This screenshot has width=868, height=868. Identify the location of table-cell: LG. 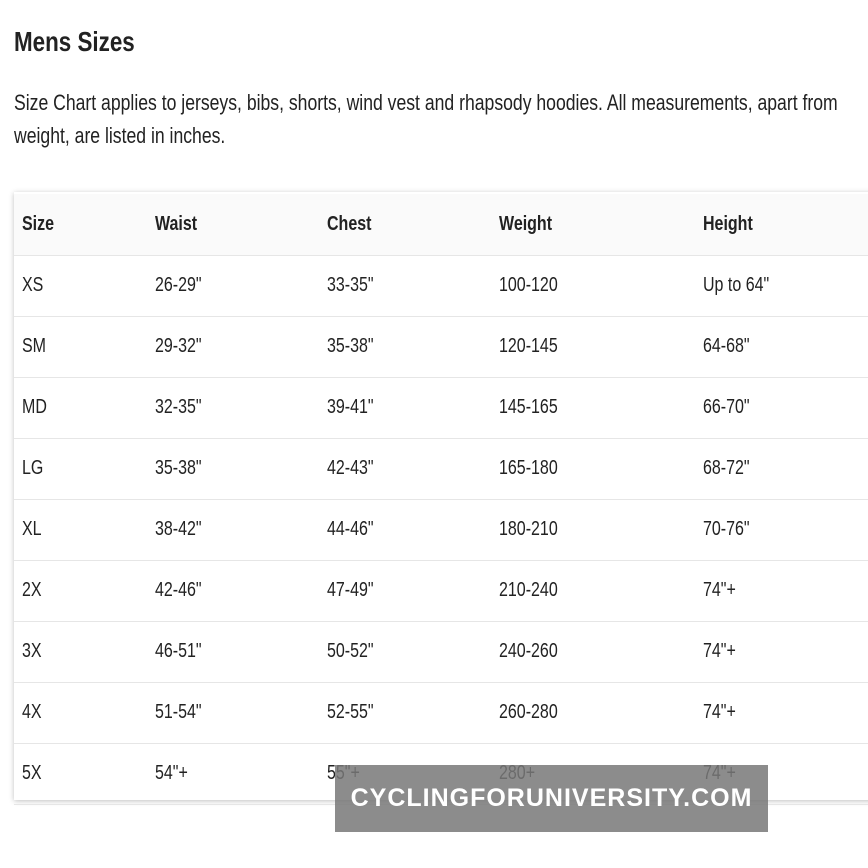
(35, 468).